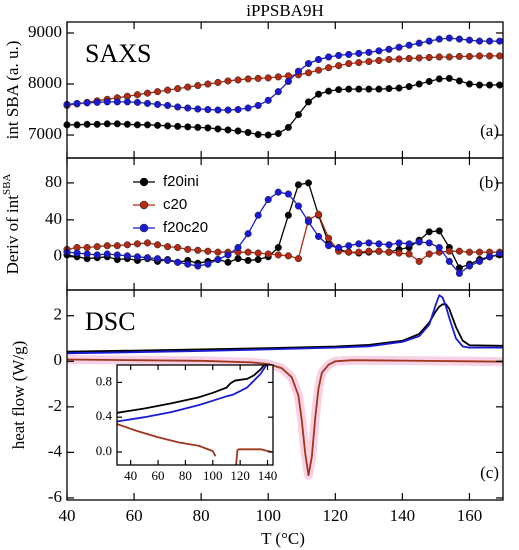 This screenshot has width=519, height=550. What do you see at coordinates (489, 182) in the screenshot?
I see `panel-letter: (b)` at bounding box center [489, 182].